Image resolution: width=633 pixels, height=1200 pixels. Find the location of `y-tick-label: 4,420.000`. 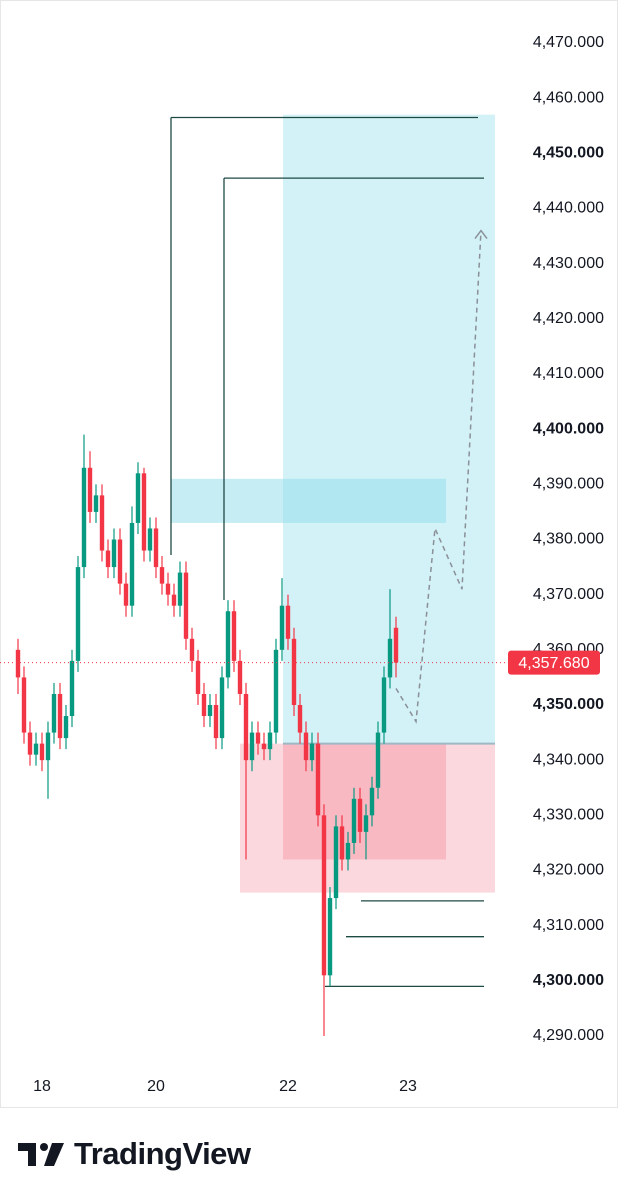

y-tick-label: 4,420.000 is located at coordinates (568, 318).